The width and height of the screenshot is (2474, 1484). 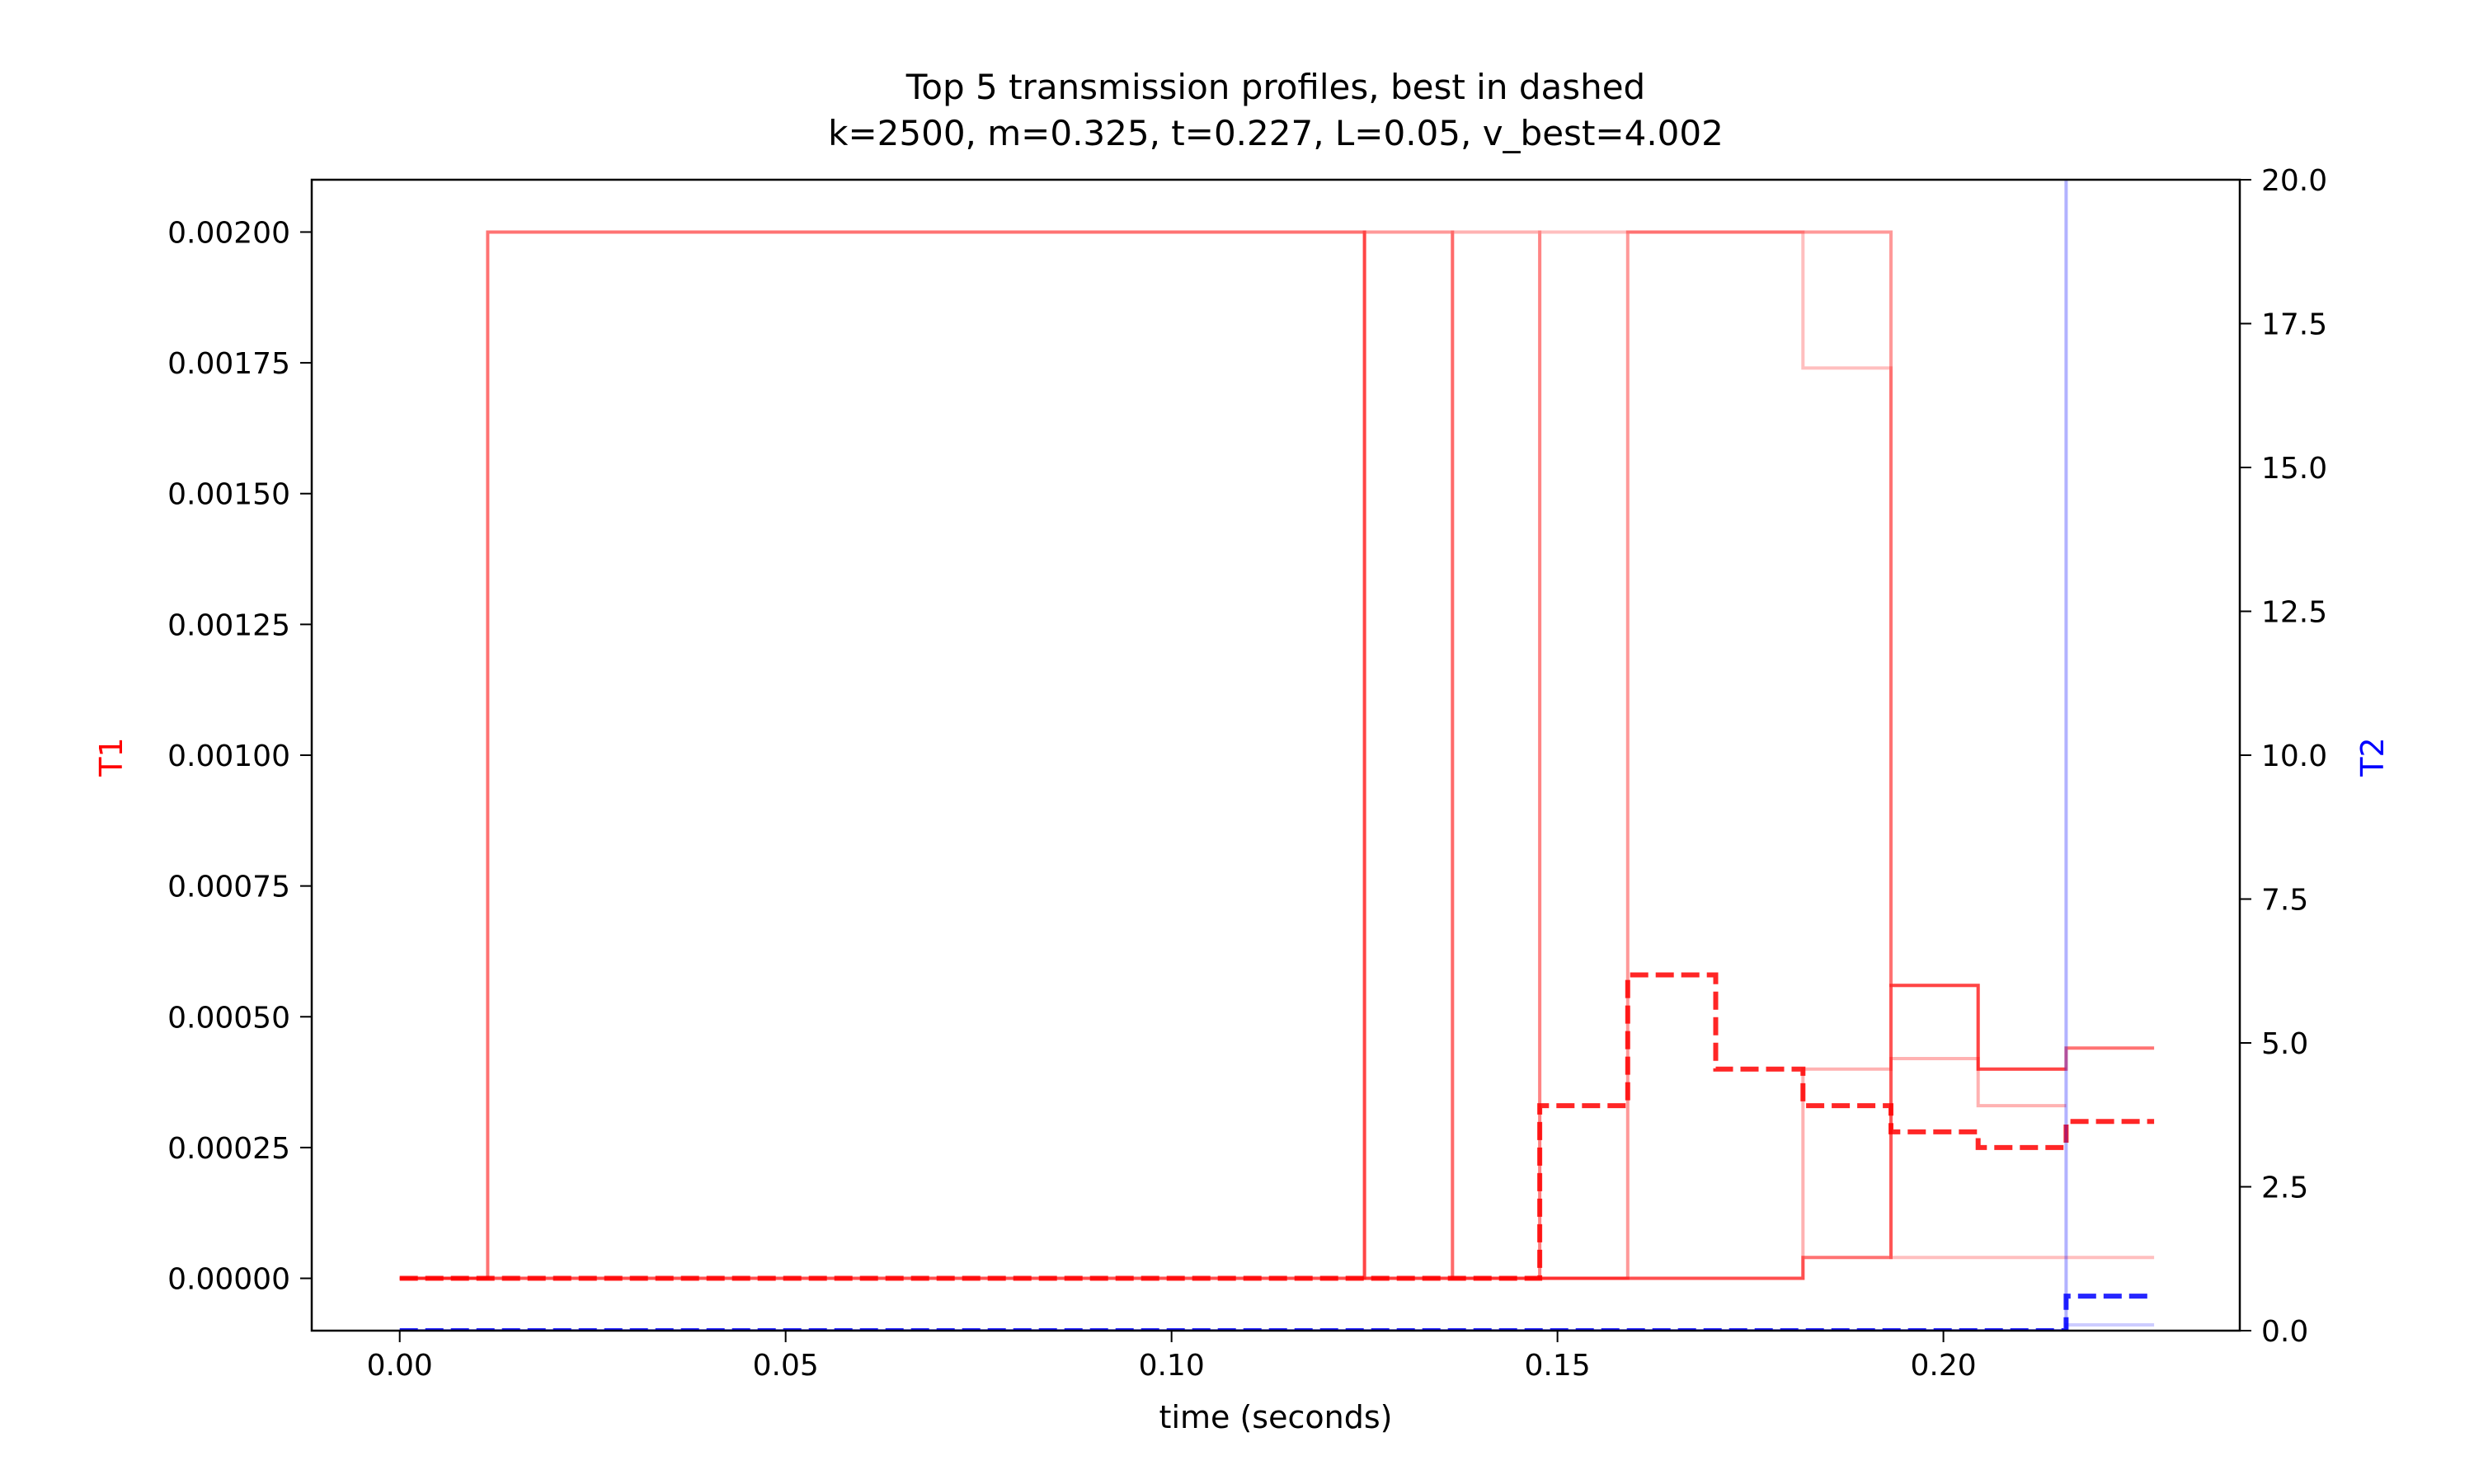 I want to click on y-right-tick-label: 0.0, so click(x=2284, y=1332).